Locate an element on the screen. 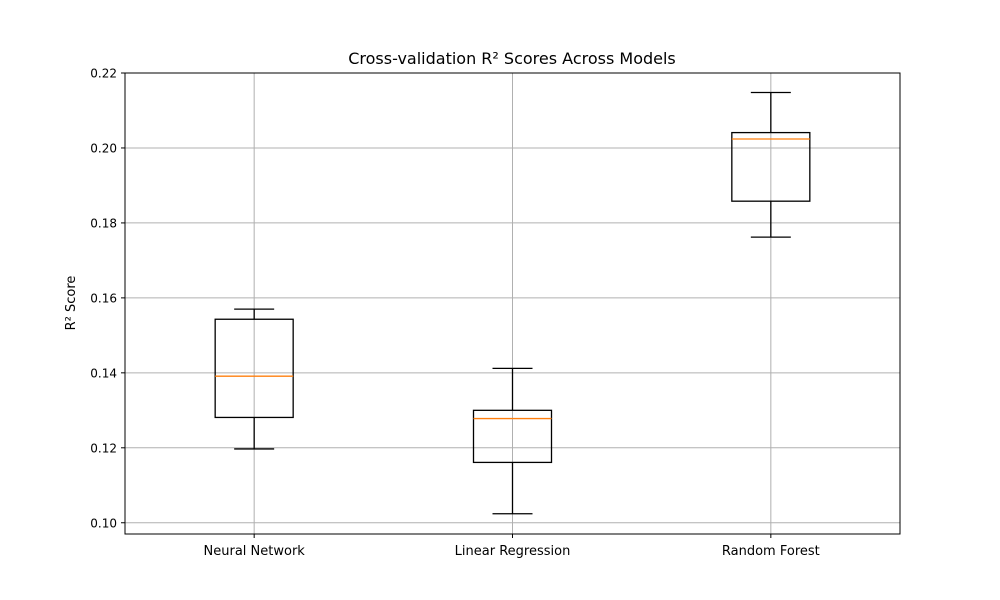 Image resolution: width=1000 pixels, height=600 pixels. x-tick-label: Neural Network is located at coordinates (255, 551).